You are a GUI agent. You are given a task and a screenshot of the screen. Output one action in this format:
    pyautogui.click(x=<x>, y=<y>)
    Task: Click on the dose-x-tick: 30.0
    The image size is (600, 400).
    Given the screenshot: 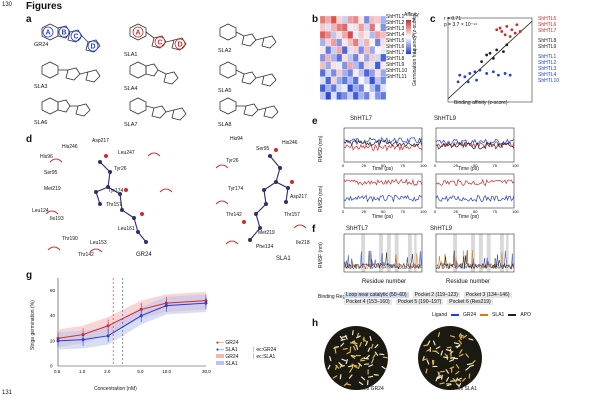 What is the action you would take?
    pyautogui.click(x=206, y=371)
    